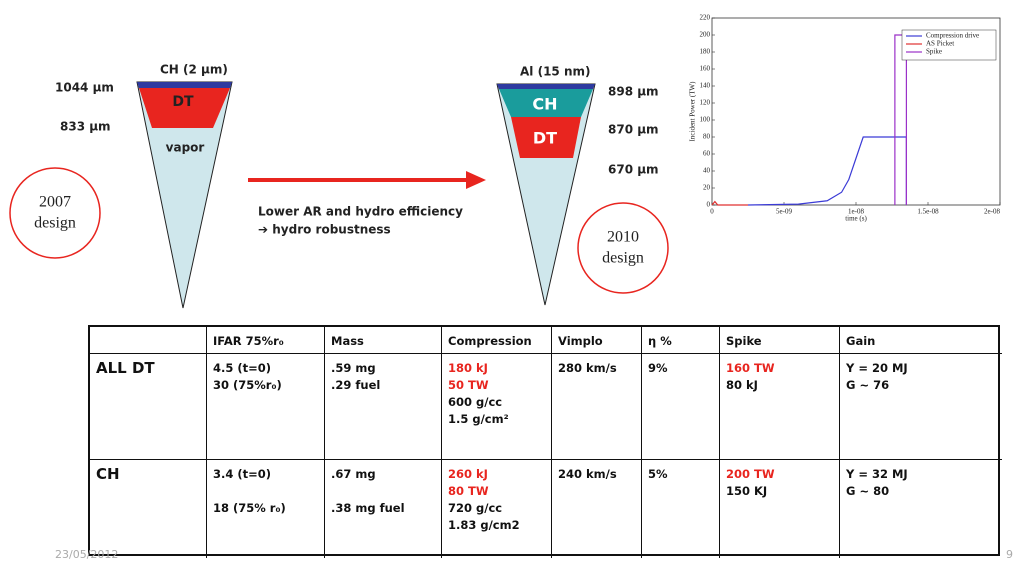 The height and width of the screenshot is (562, 1019). I want to click on right-radius-label: 898 μm, so click(633, 92).